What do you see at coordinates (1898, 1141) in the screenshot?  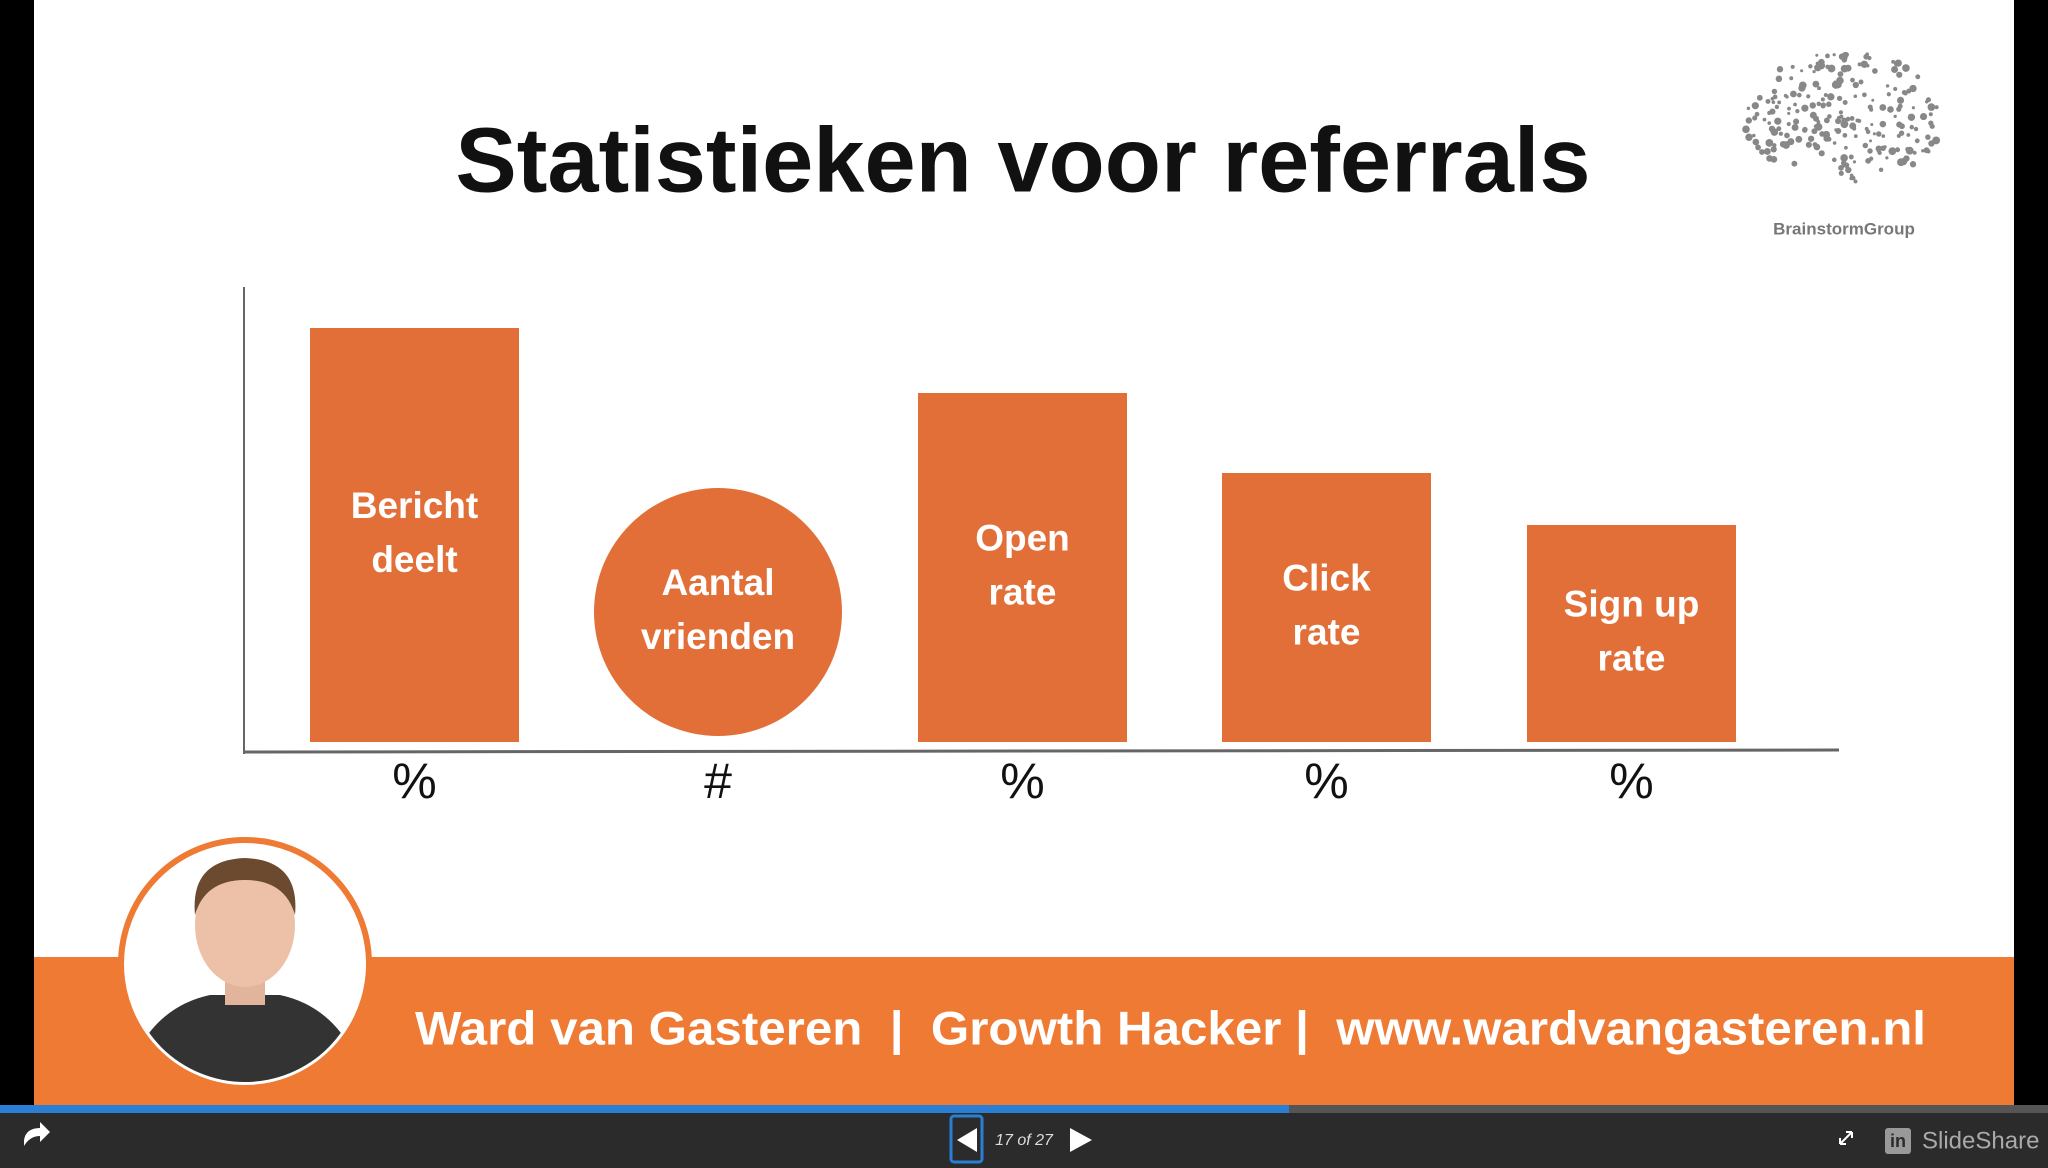 I see `brand-icon-box` at bounding box center [1898, 1141].